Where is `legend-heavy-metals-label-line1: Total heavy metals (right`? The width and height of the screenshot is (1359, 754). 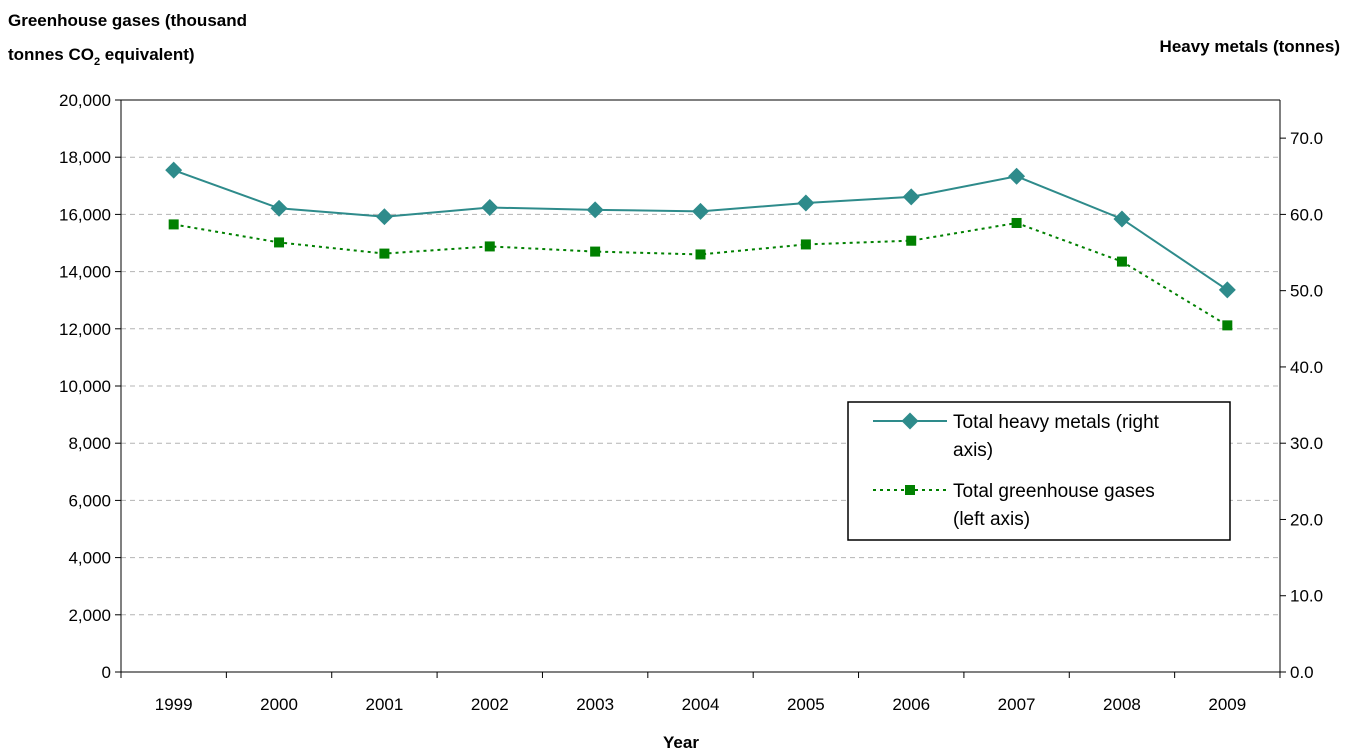
legend-heavy-metals-label-line1: Total heavy metals (right is located at coordinates (1056, 422).